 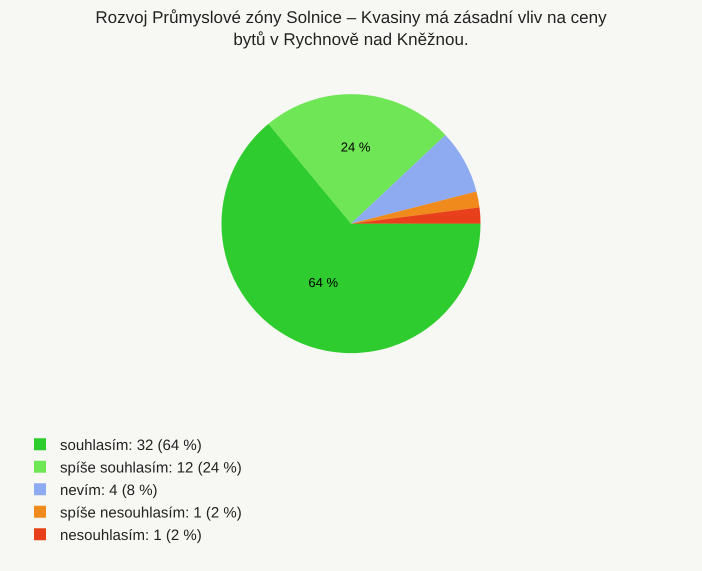 What do you see at coordinates (355, 146) in the screenshot?
I see `data-label: 24 %` at bounding box center [355, 146].